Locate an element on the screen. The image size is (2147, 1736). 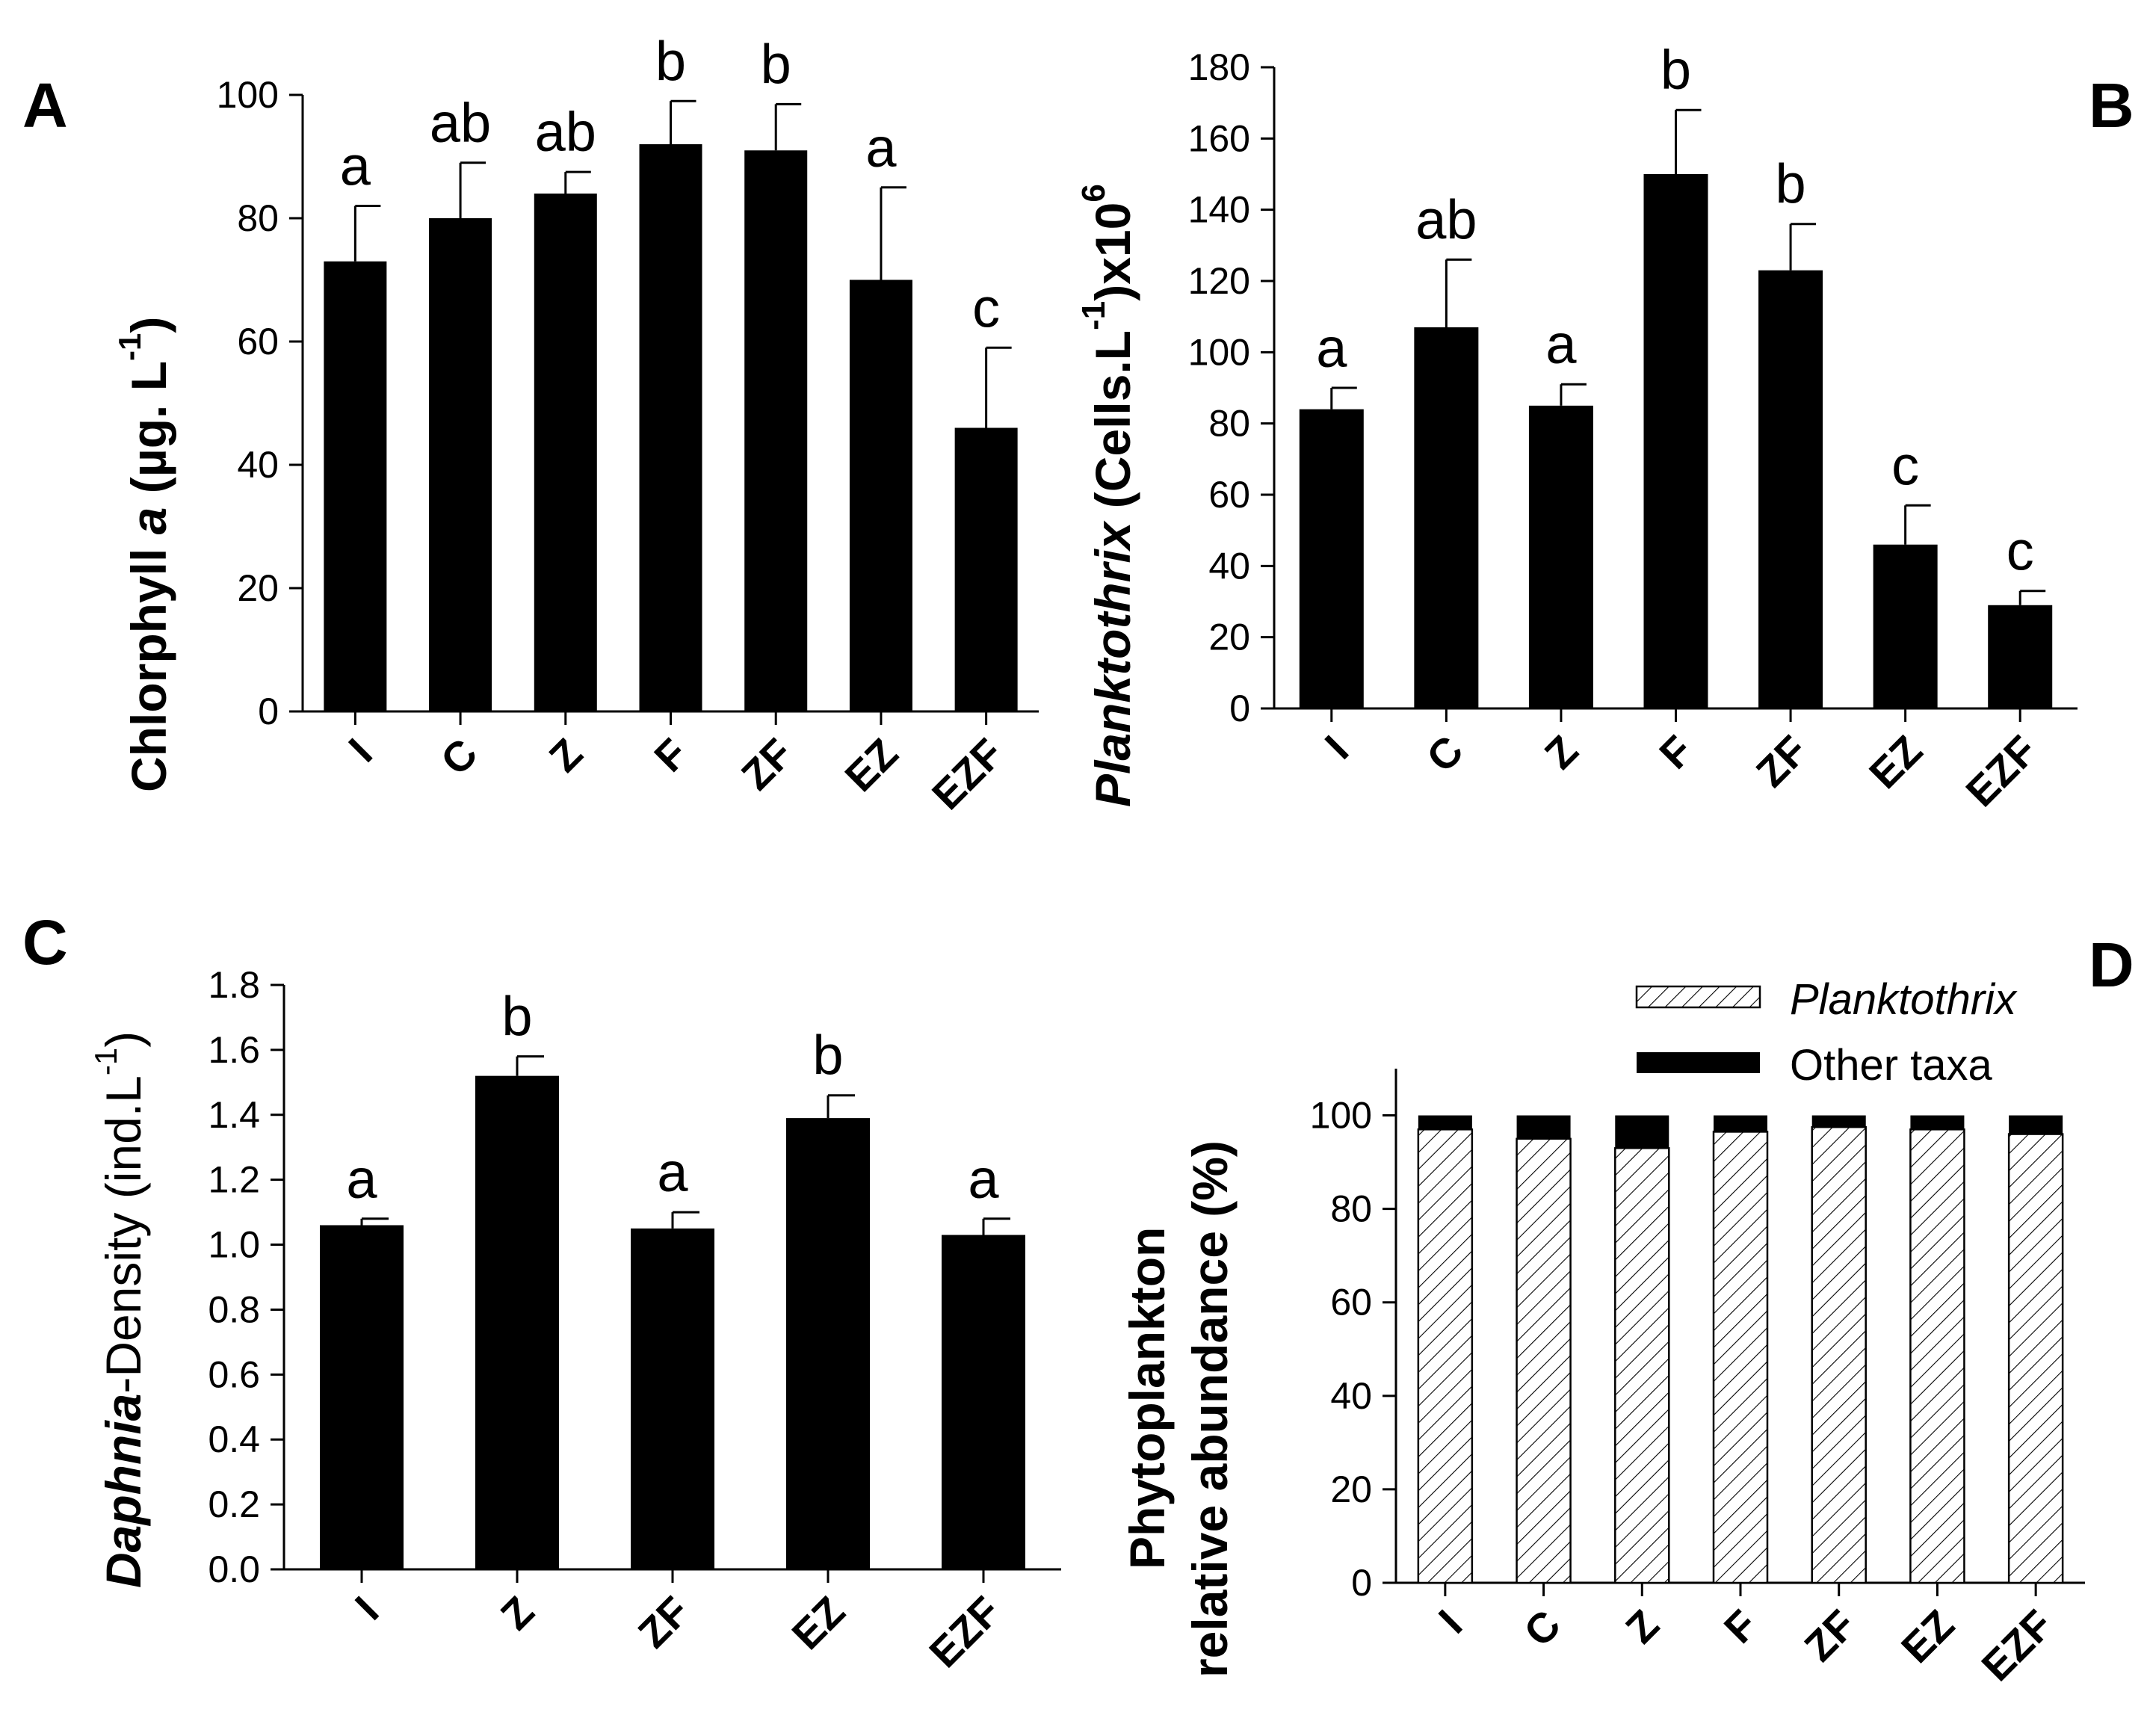
panel-c-y-tick-label: 0.6 is located at coordinates (234, 1374).